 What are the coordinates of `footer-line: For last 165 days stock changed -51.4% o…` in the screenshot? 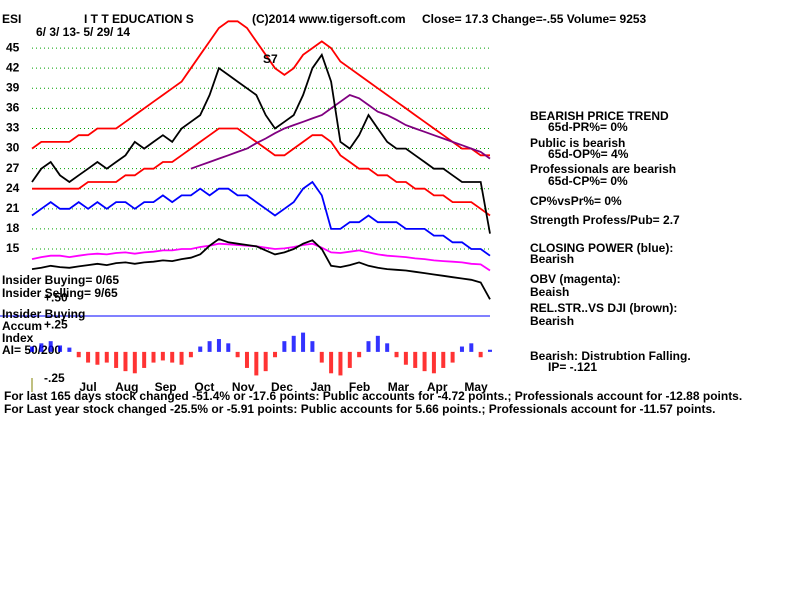 It's located at (373, 396).